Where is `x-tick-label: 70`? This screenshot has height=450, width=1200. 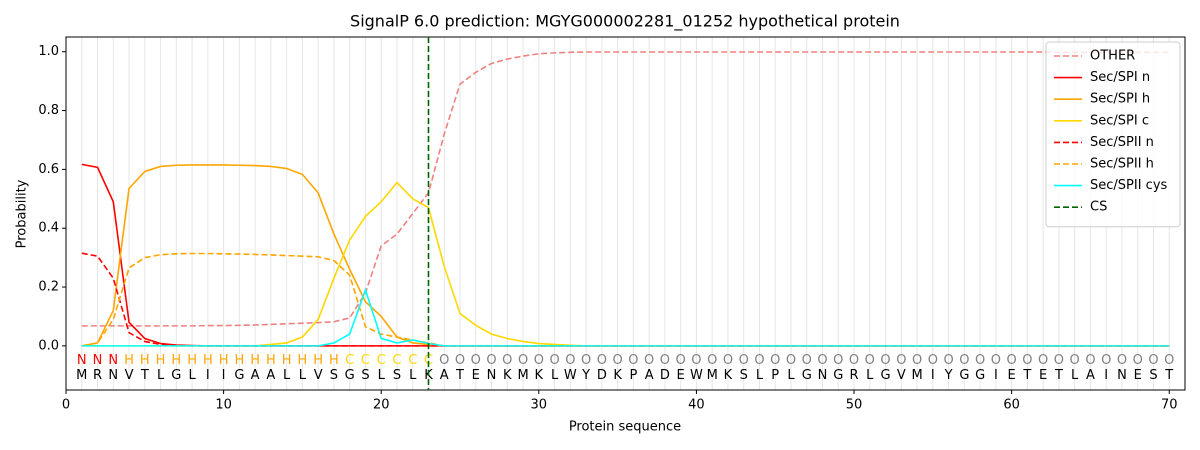
x-tick-label: 70 is located at coordinates (1169, 405).